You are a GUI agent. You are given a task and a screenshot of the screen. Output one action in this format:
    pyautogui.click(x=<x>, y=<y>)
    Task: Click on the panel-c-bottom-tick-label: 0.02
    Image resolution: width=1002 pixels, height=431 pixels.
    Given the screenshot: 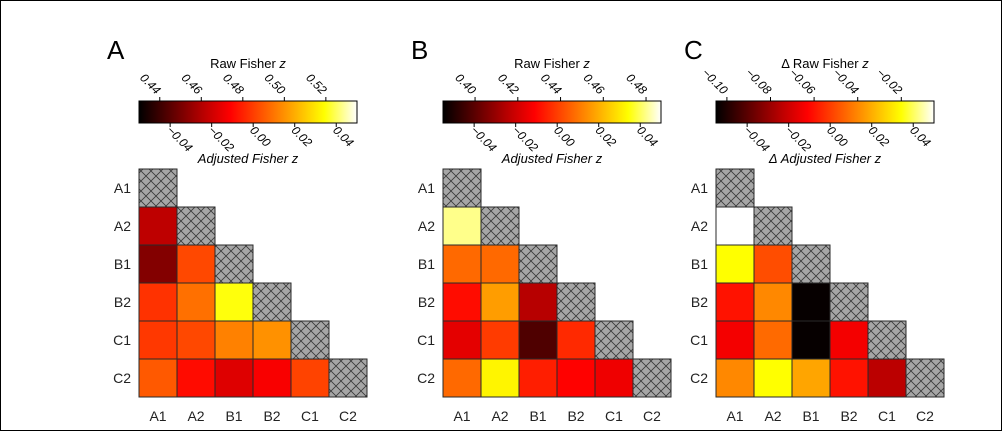 What is the action you would take?
    pyautogui.click(x=879, y=136)
    